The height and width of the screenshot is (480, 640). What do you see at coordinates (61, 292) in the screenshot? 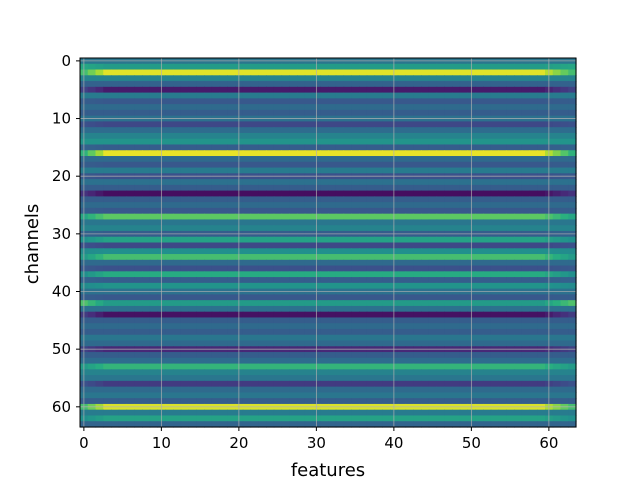
I see `y-tick-label: 40` at bounding box center [61, 292].